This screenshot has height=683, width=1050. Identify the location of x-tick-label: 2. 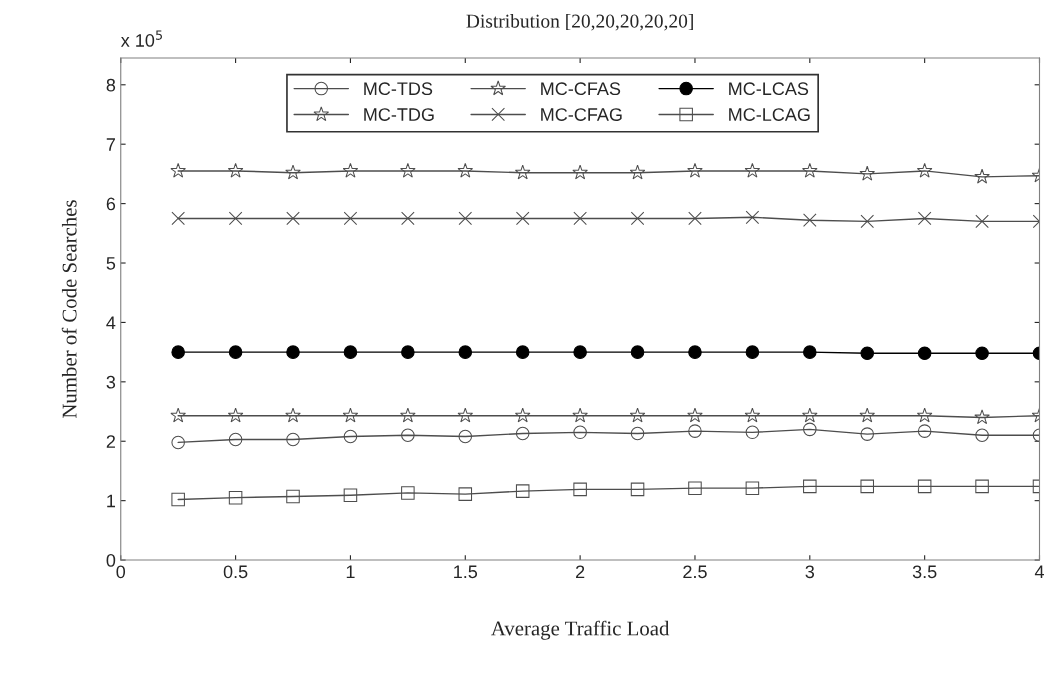
(580, 572).